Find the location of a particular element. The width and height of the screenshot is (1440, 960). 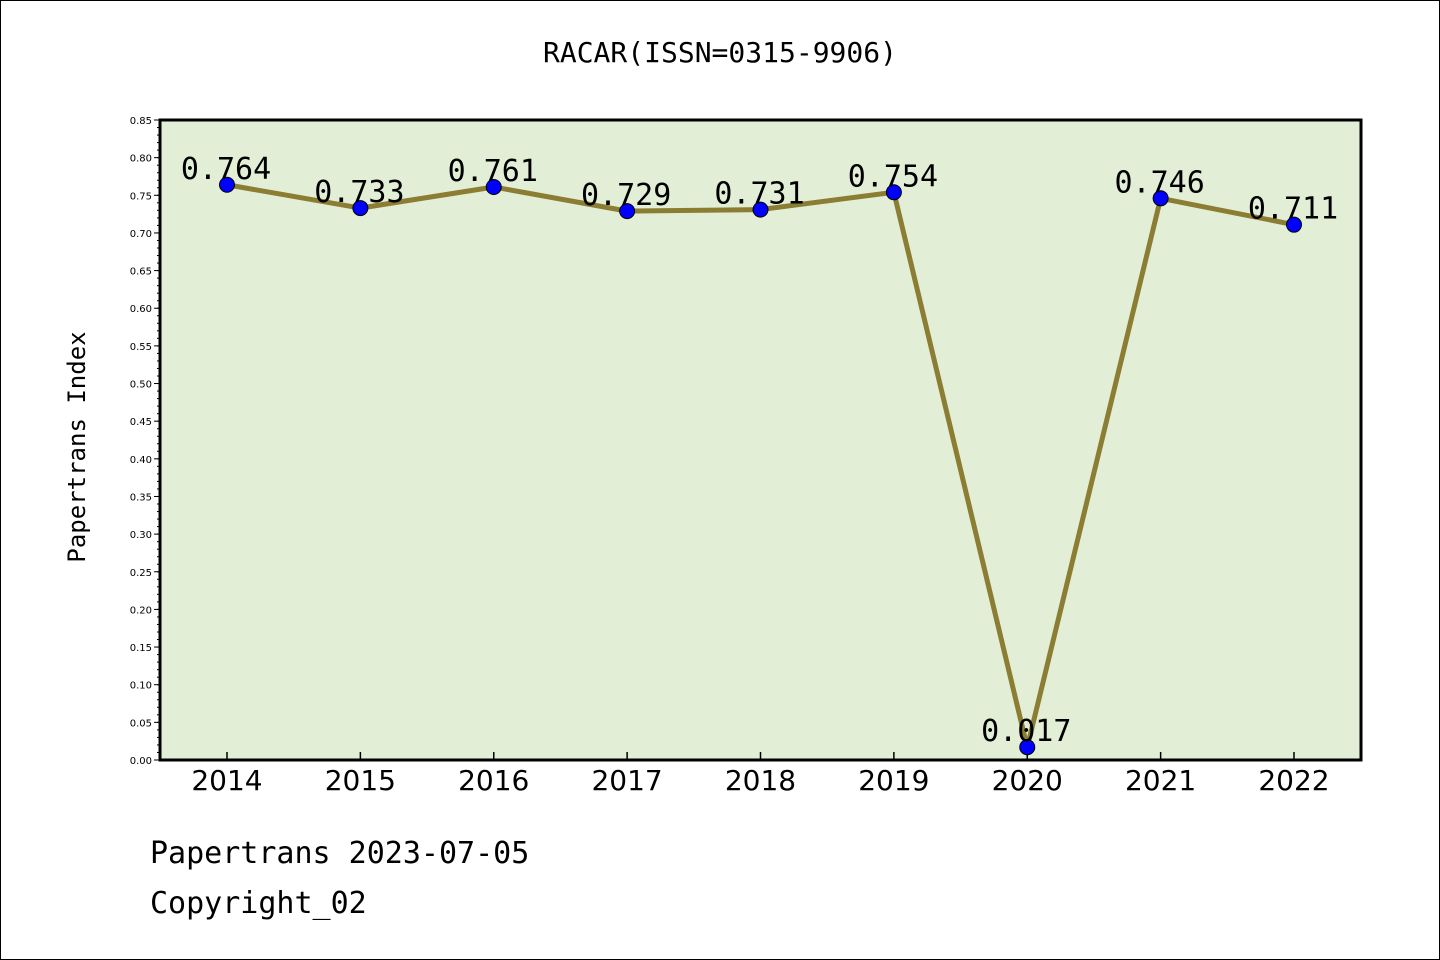

y-tick-label: 0.45 is located at coordinates (141, 422).